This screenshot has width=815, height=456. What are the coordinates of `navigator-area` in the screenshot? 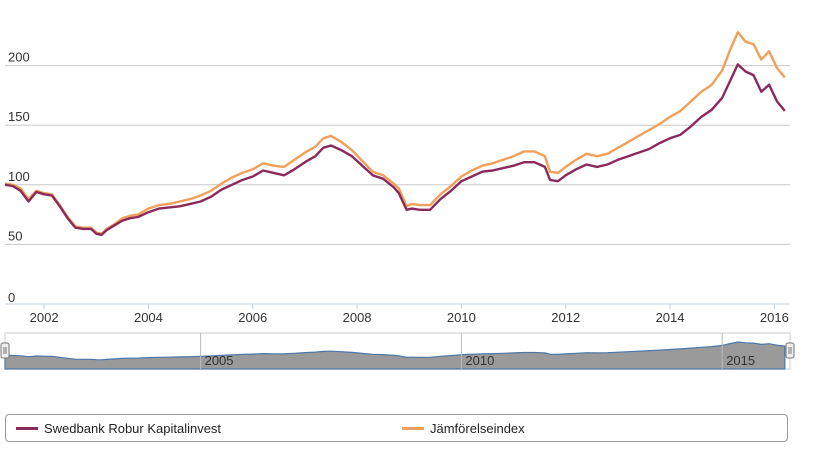 It's located at (395, 355).